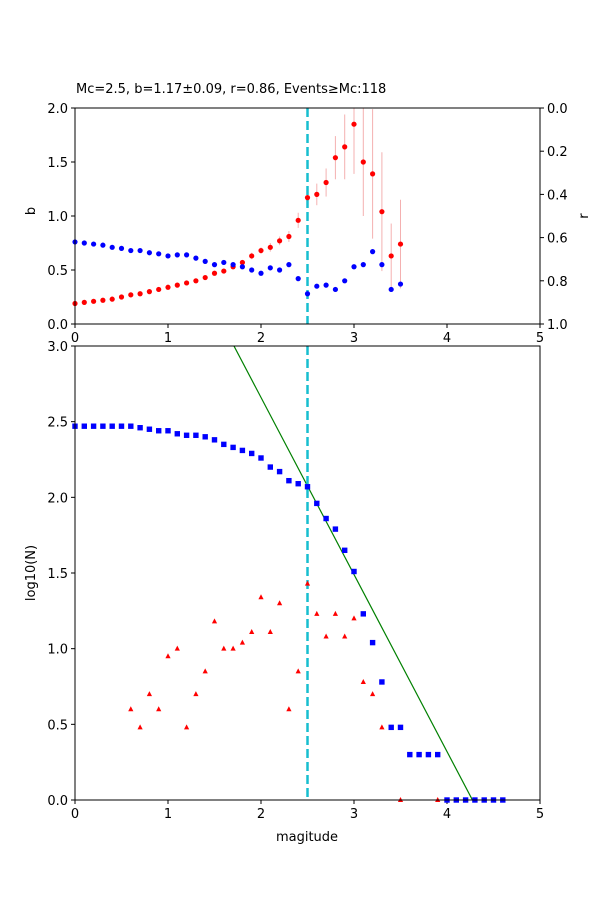 Image resolution: width=600 pixels, height=900 pixels. I want to click on top-x-tick-label: 5, so click(540, 338).